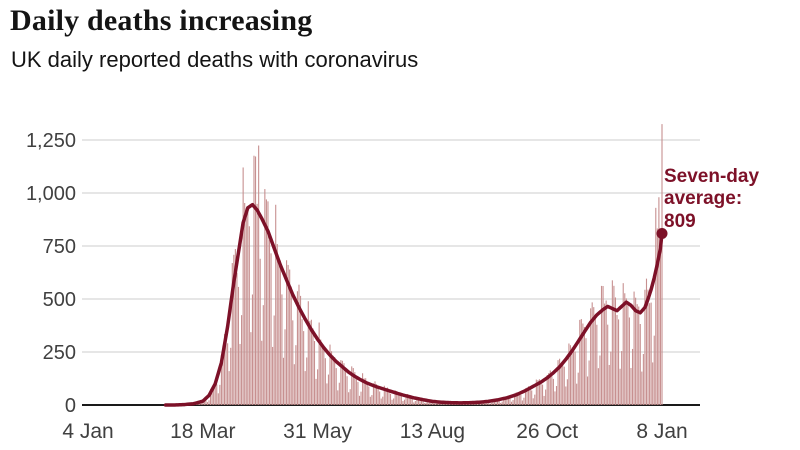 Image resolution: width=800 pixels, height=450 pixels. Describe the element at coordinates (662, 233) in the screenshot. I see `line-end-dot` at that location.